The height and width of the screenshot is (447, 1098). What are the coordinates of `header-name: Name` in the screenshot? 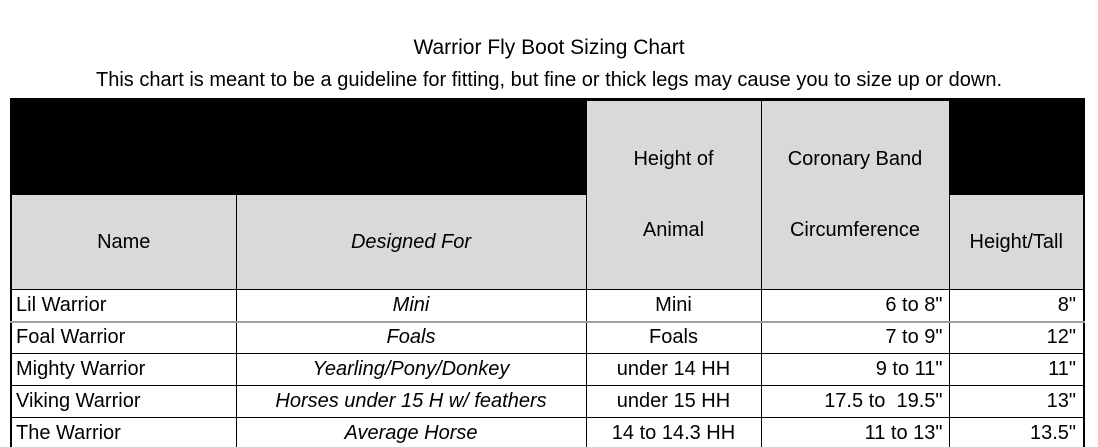 It's located at (123, 242).